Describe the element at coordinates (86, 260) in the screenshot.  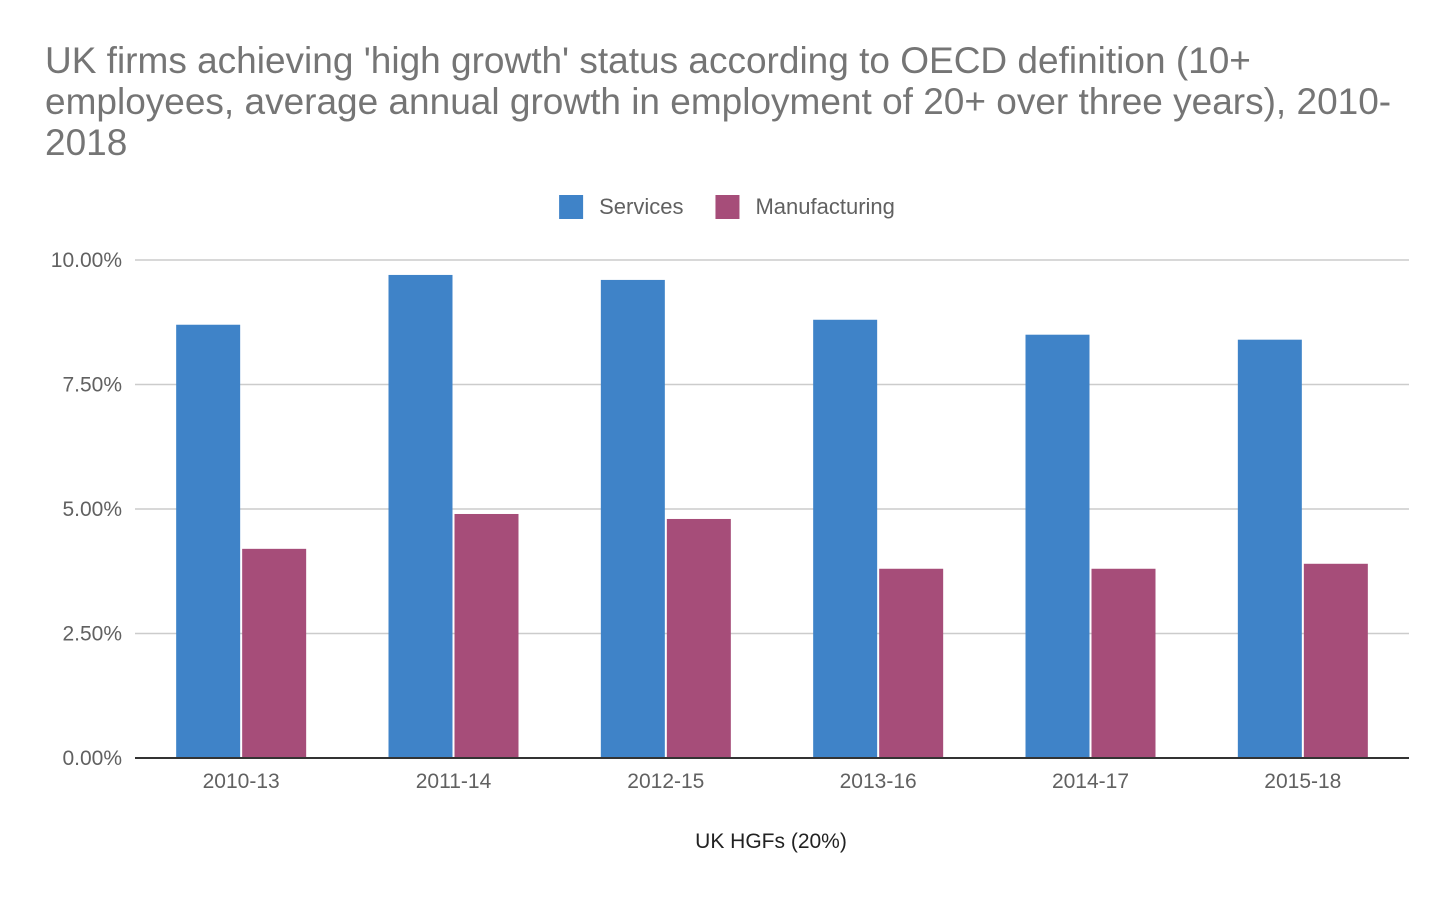
I see `y-tick-label: 10.00%` at that location.